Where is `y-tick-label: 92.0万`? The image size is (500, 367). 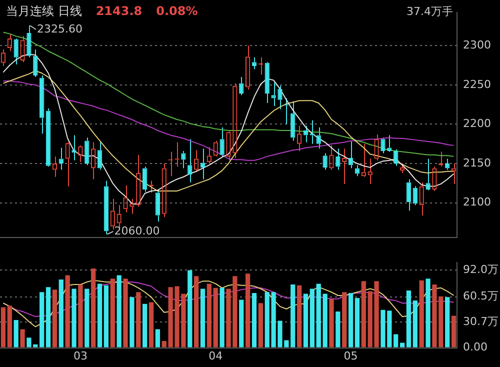 y-tick-label: 92.0万 is located at coordinates (480, 269).